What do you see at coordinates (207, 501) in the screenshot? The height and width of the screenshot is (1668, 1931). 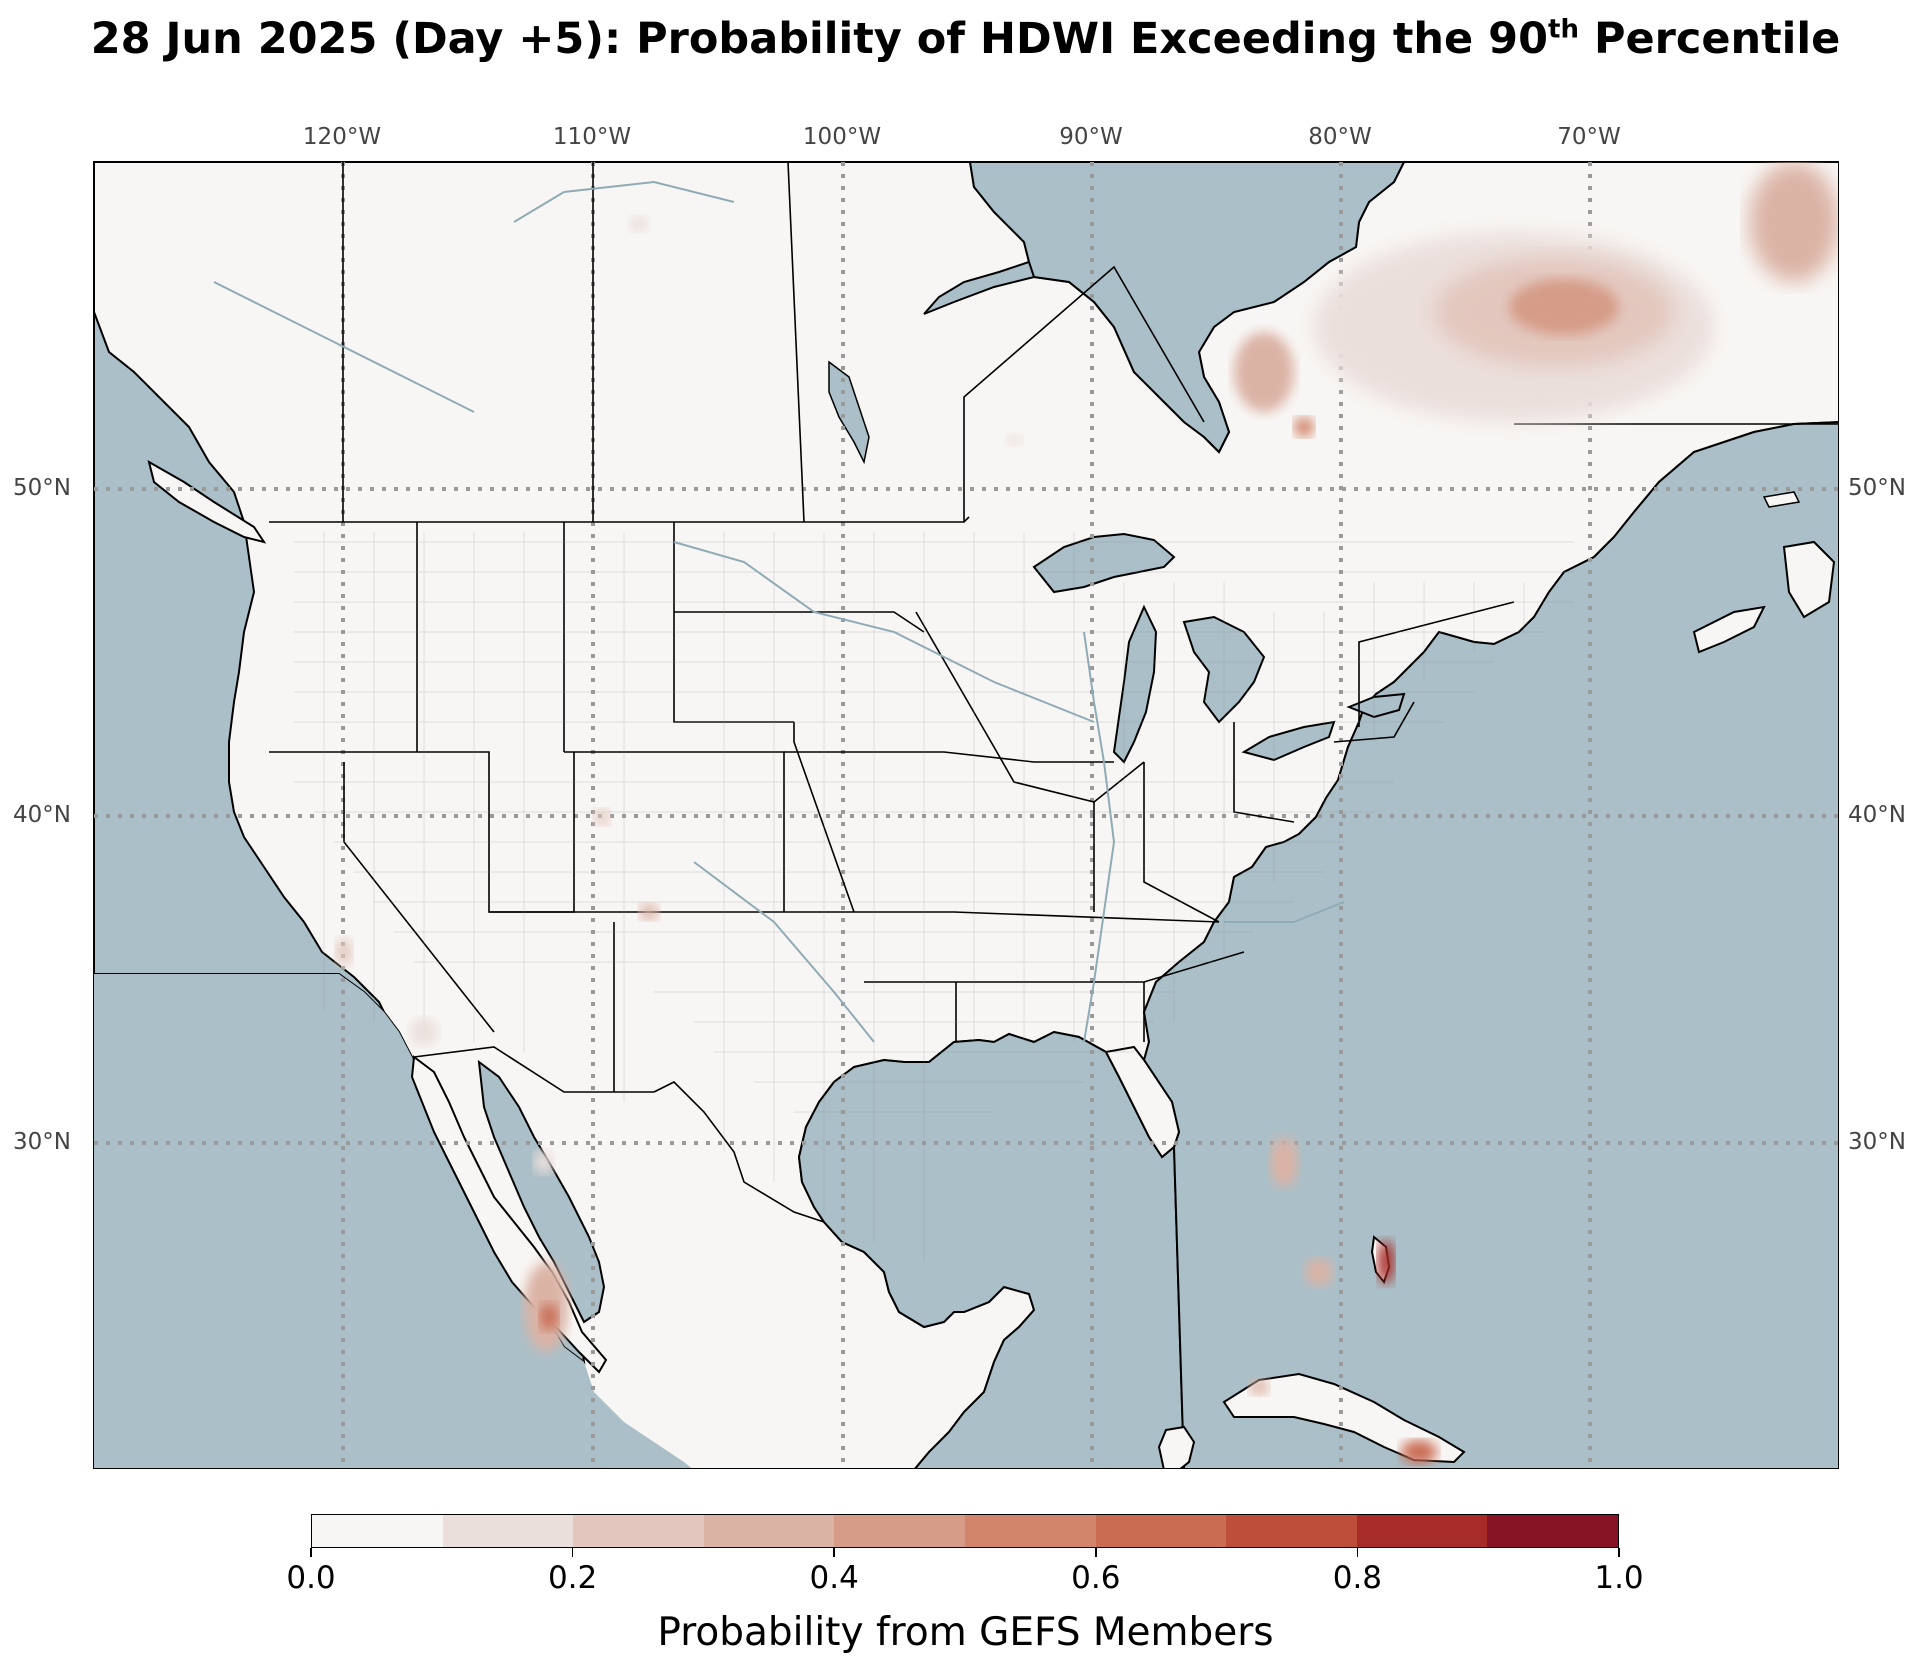 I see `vancouver-island` at bounding box center [207, 501].